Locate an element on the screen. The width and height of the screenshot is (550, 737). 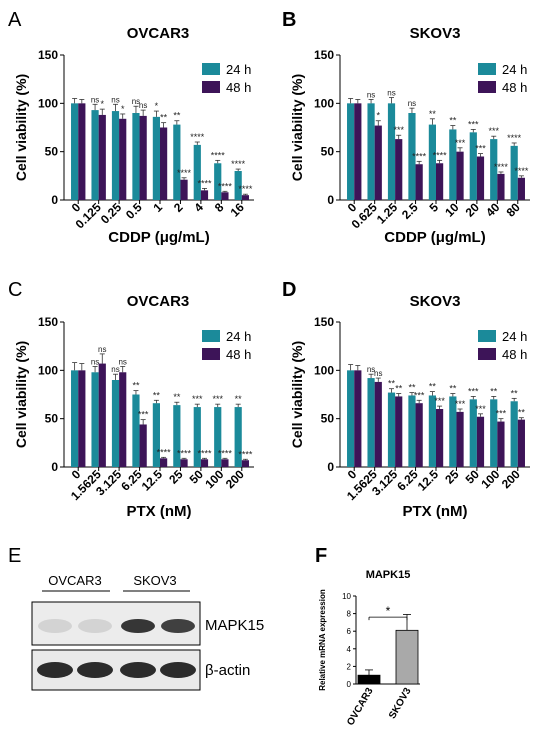
sig-label-f: * is located at coordinates (388, 611).